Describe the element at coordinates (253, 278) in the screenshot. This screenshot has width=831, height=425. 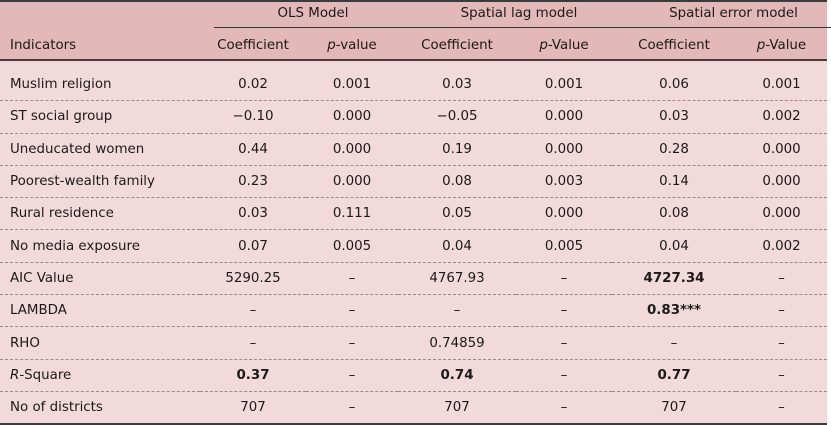
I see `cell: 5290.25` at that location.